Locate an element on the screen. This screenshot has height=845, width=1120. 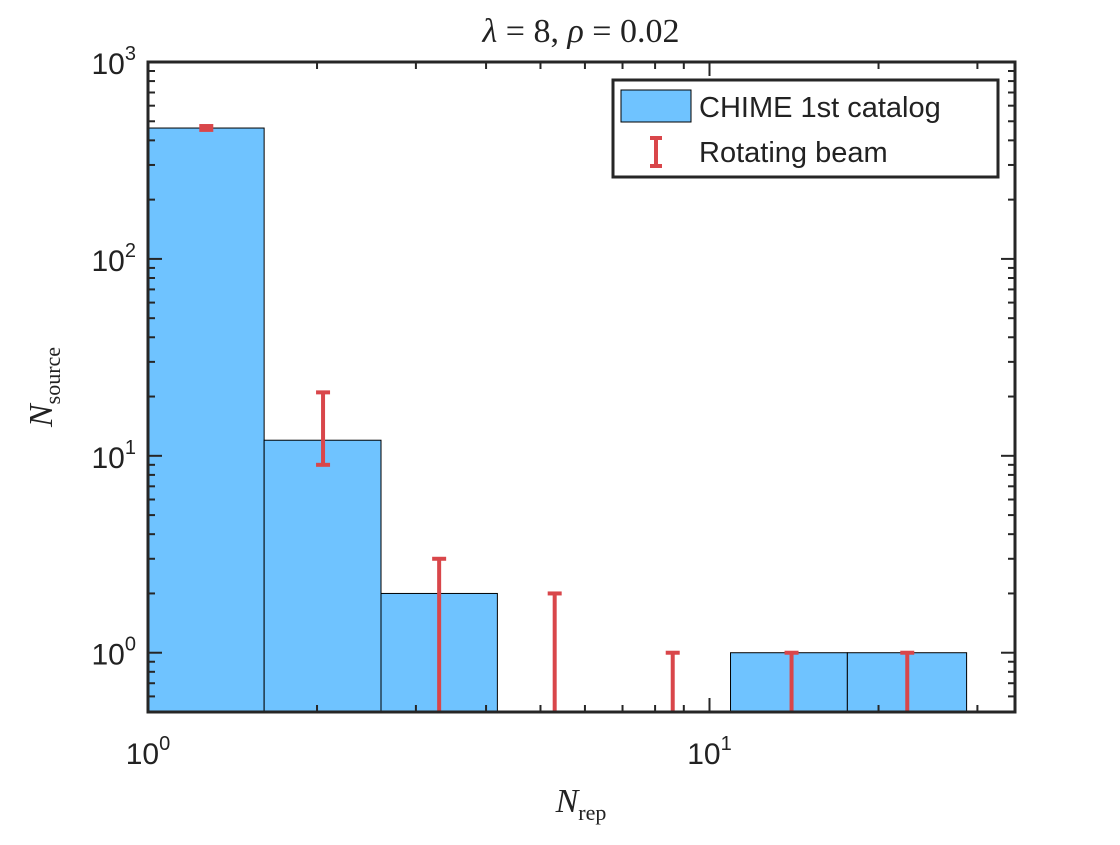
title-part: ρ is located at coordinates (574, 31).